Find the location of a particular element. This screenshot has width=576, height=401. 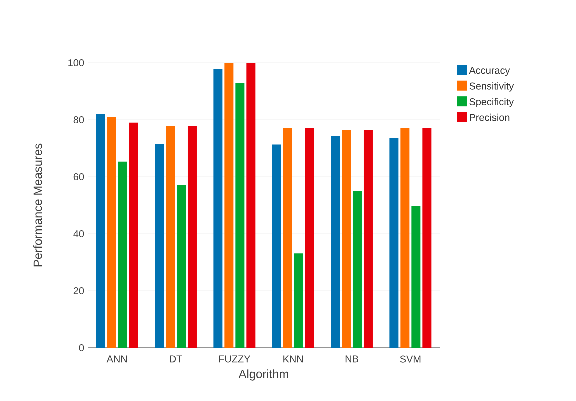

legend-label: Specificity is located at coordinates (492, 103).